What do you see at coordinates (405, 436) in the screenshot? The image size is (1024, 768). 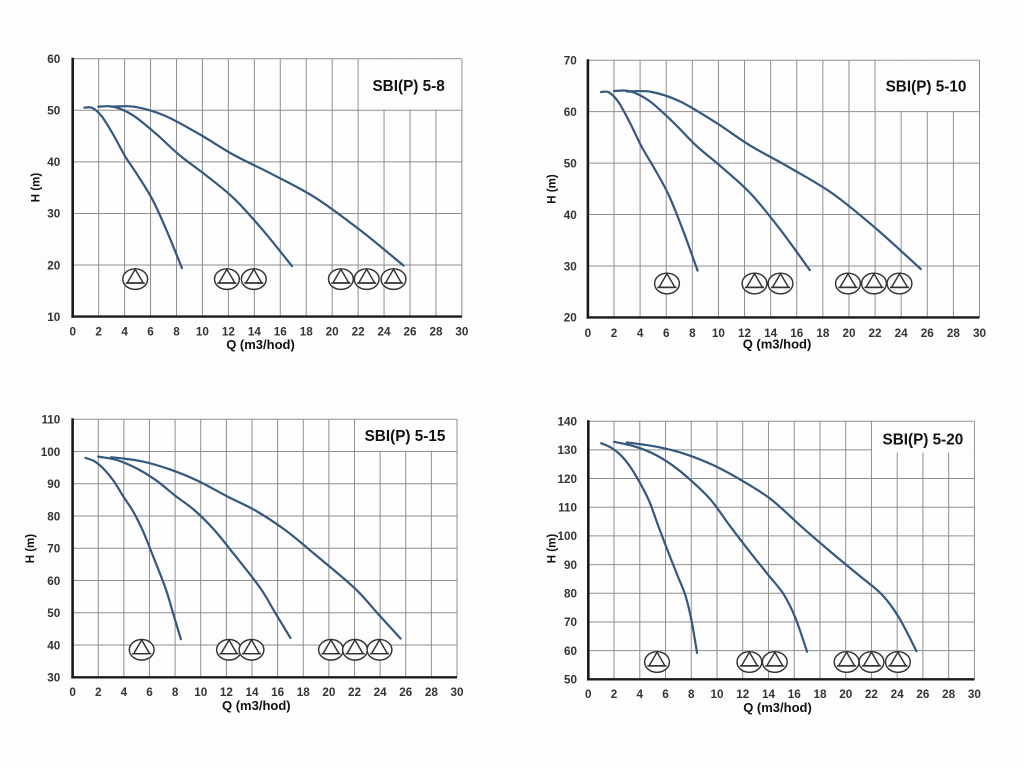 I see `svg-text: SBI(P) 5-15` at bounding box center [405, 436].